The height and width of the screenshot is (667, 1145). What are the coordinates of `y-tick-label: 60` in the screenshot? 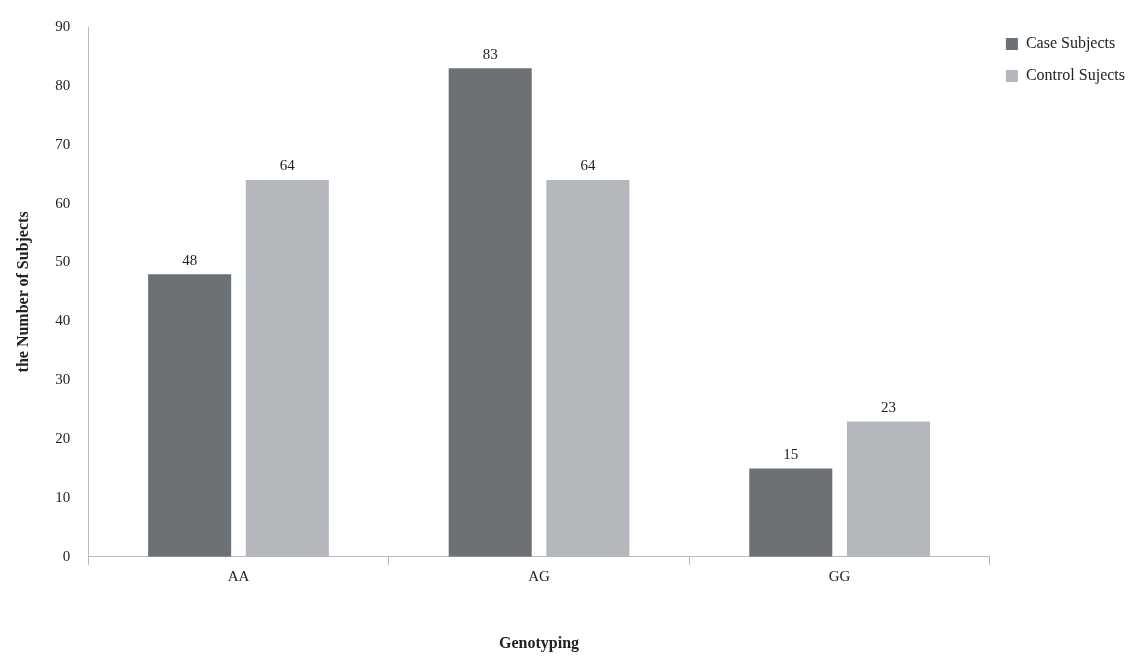 It's located at (63, 202).